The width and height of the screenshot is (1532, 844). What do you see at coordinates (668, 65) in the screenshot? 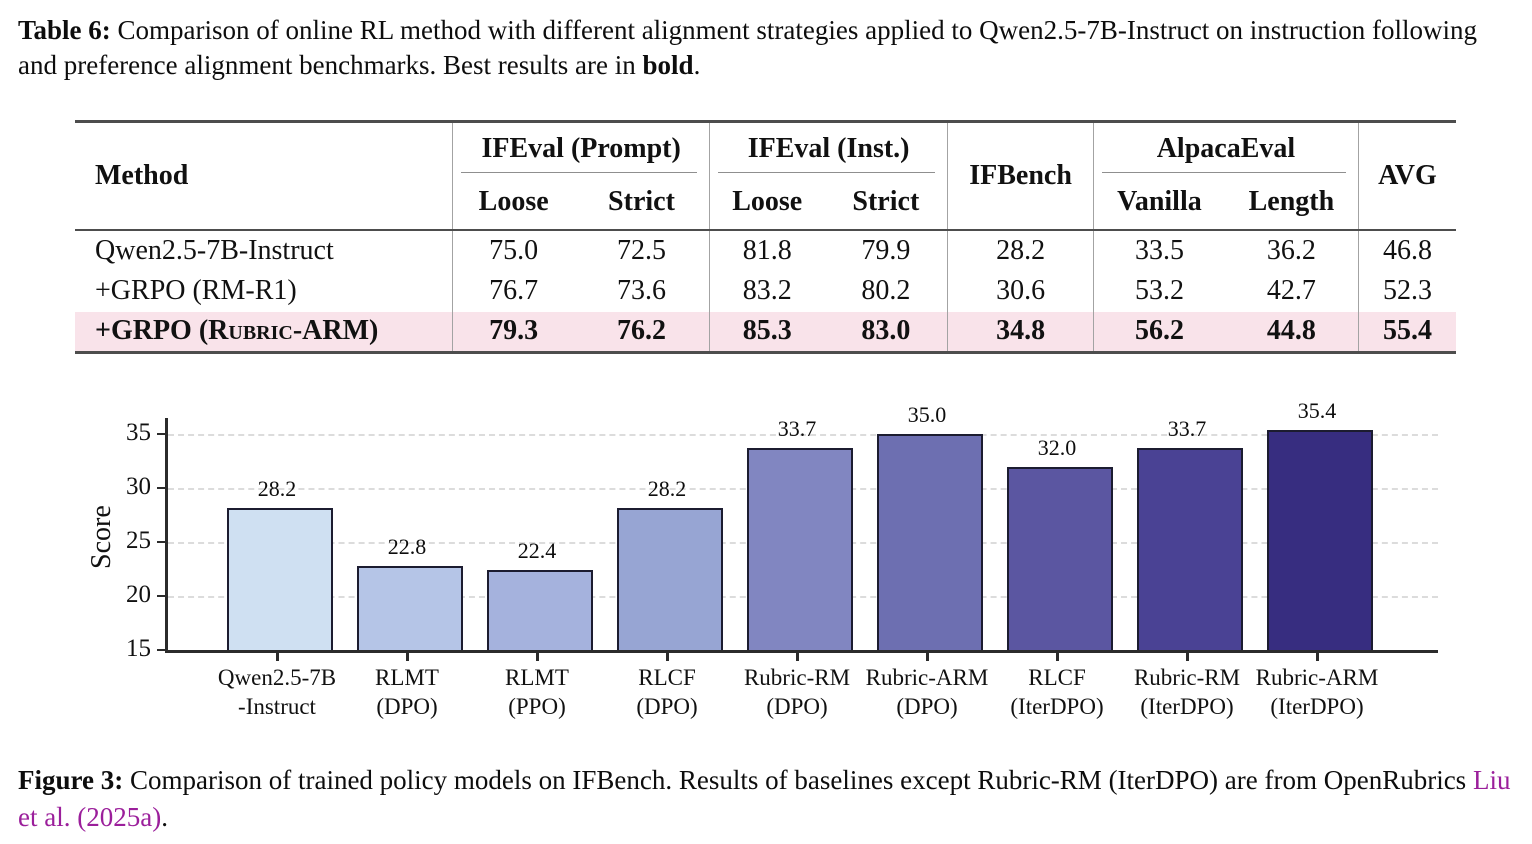
I see `table-caption-bold-word: bold` at bounding box center [668, 65].